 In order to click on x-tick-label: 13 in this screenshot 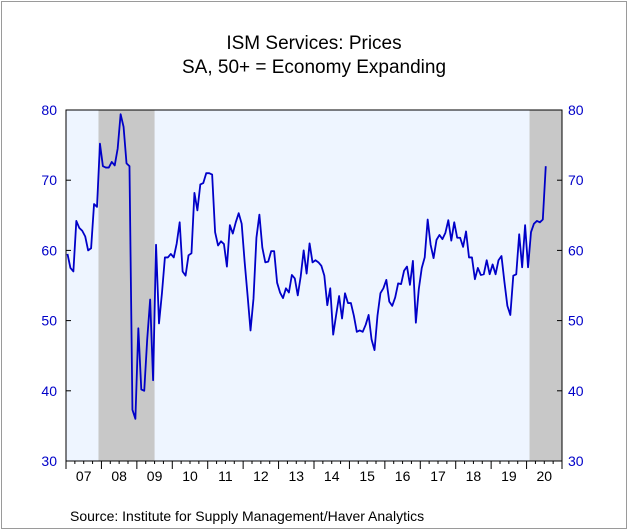, I will do `click(296, 476)`.